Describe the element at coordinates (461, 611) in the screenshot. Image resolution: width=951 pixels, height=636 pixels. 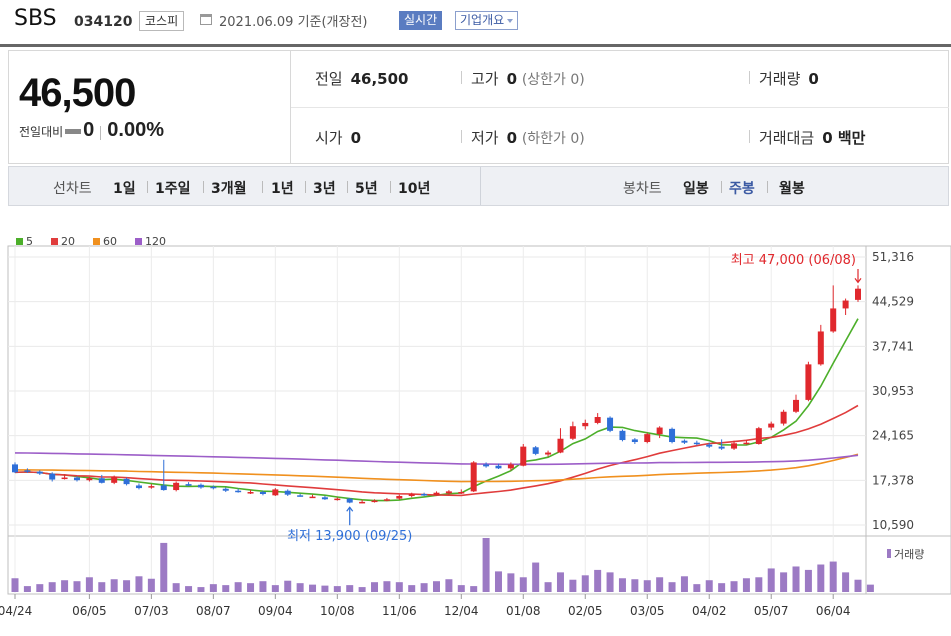
I see `x-tick-label: 12/04` at that location.